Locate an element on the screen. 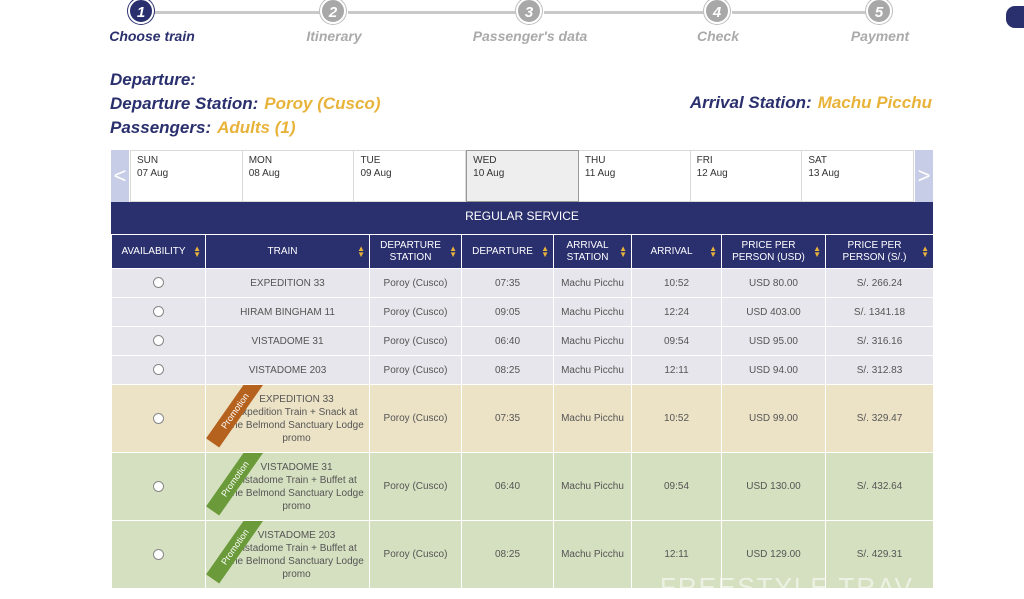 Image resolution: width=1024 pixels, height=599 pixels. step-1-circle: 1 is located at coordinates (141, 12).